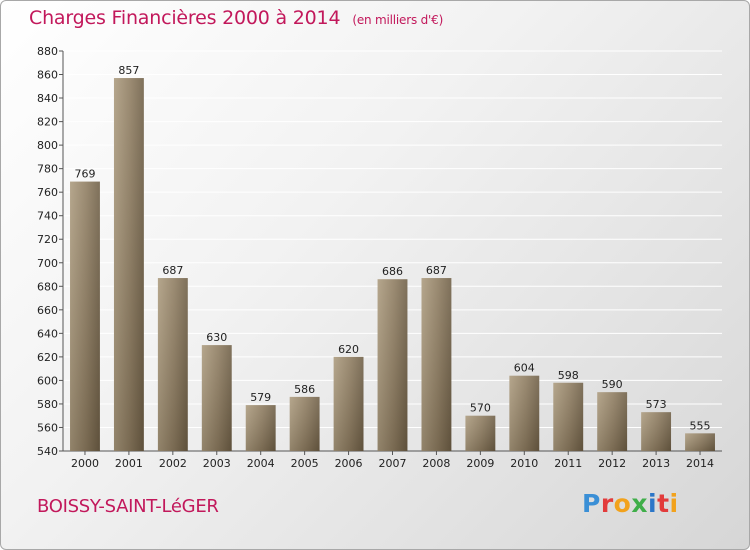  I want to click on y-tick-label: 560, so click(47, 427).